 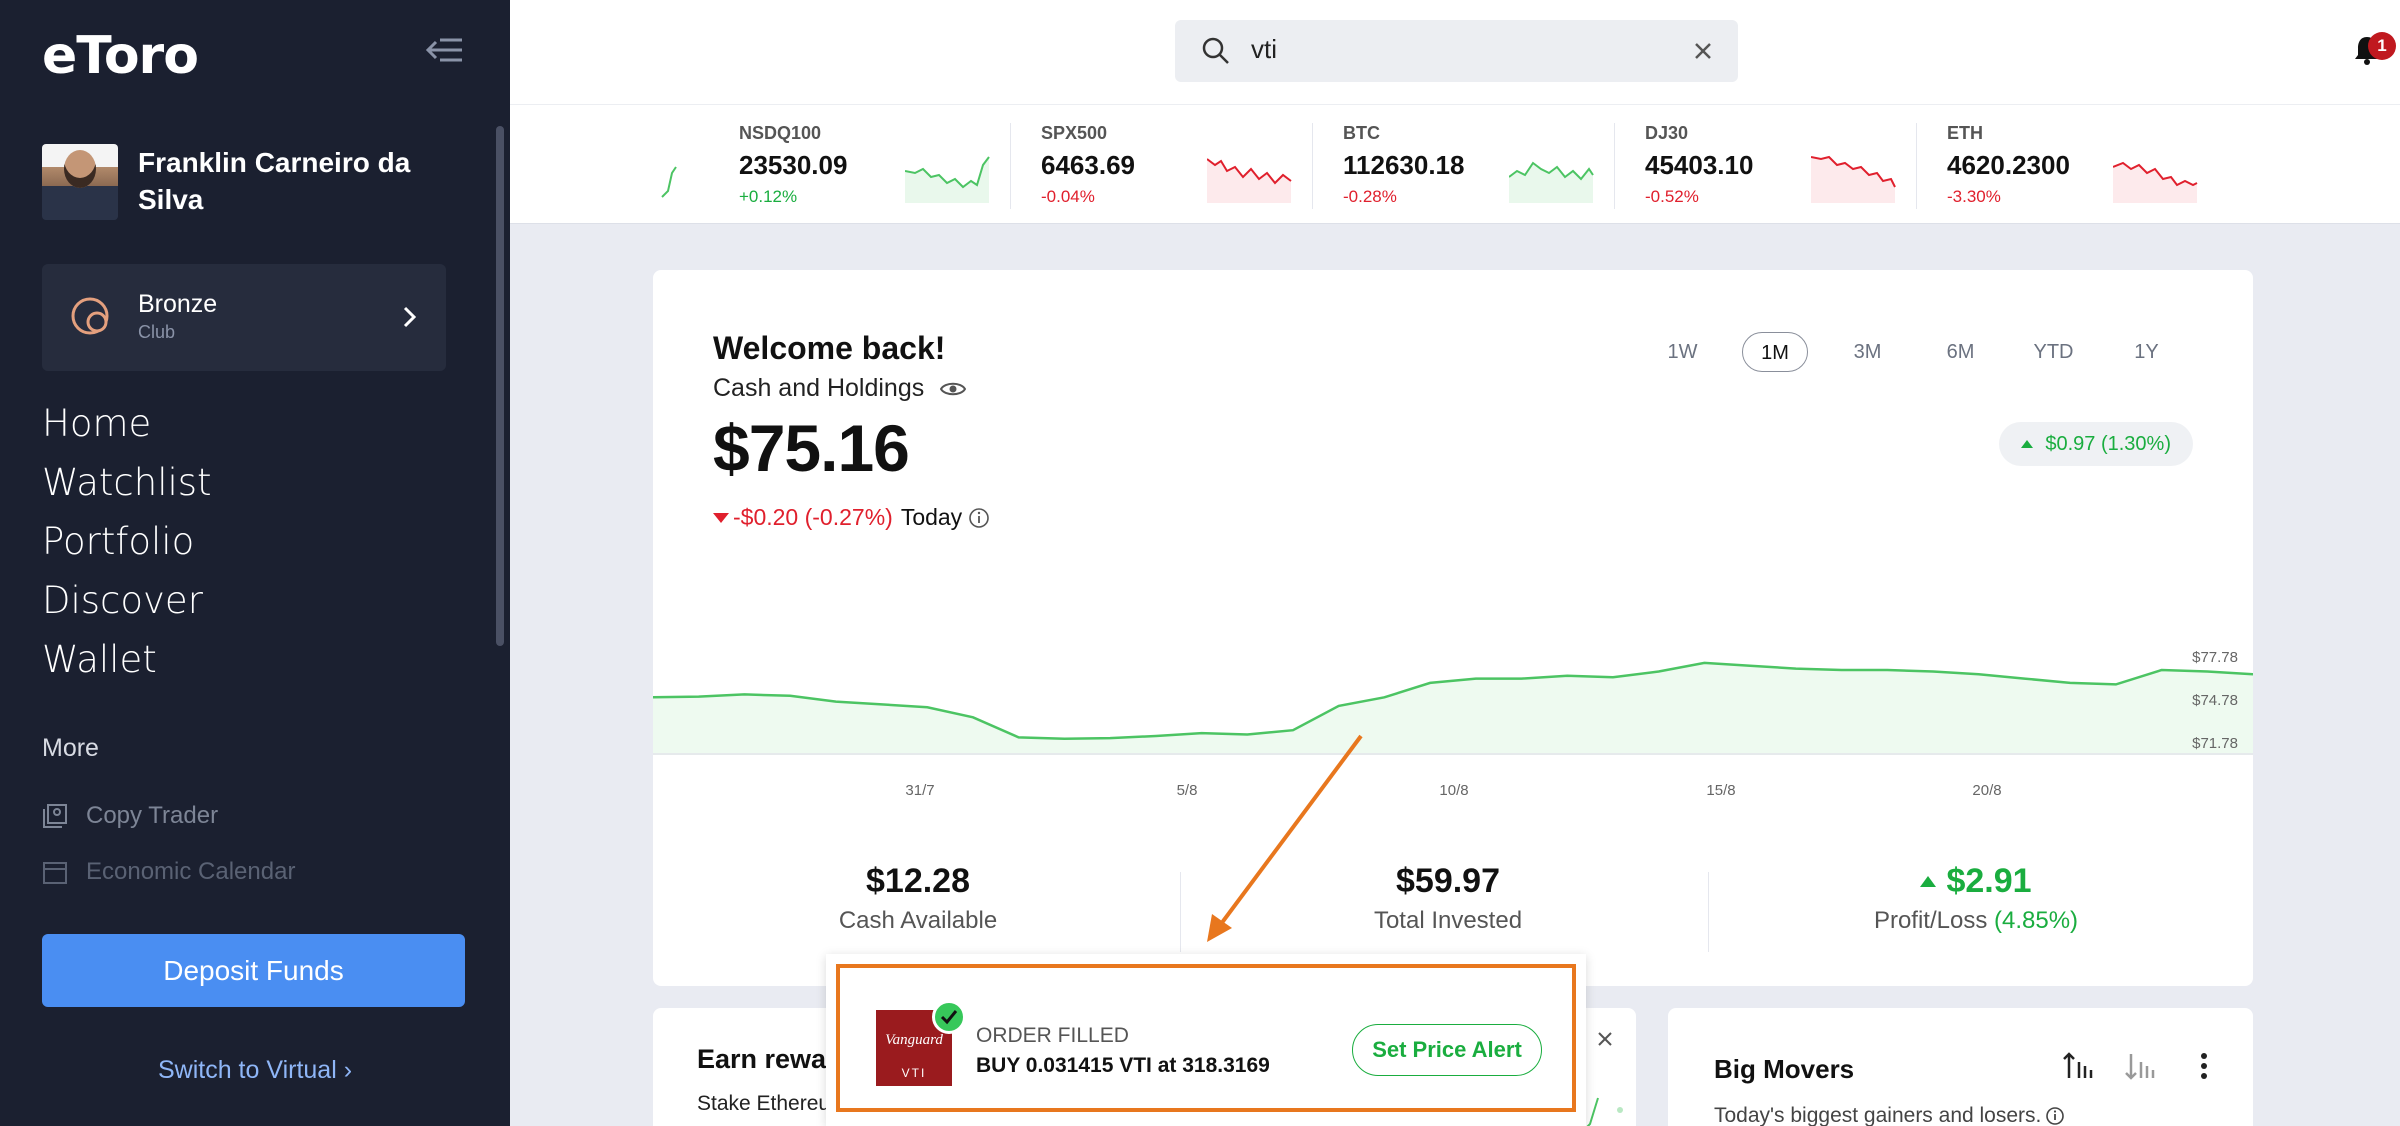 What do you see at coordinates (1451, 49) in the screenshot?
I see `search-input` at bounding box center [1451, 49].